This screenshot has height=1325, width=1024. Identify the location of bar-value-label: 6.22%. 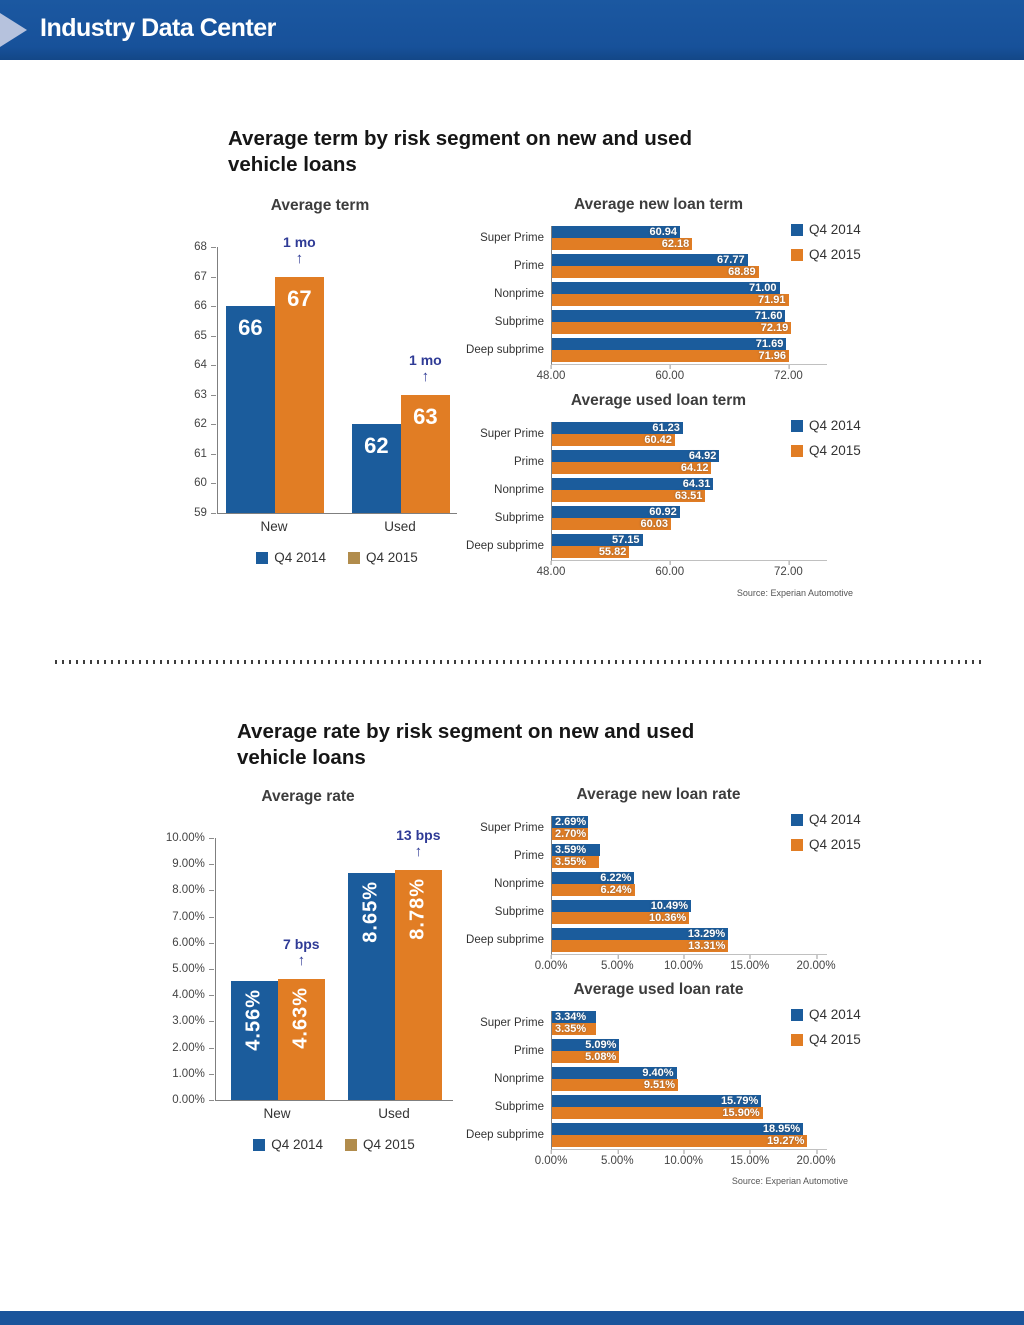
(616, 878).